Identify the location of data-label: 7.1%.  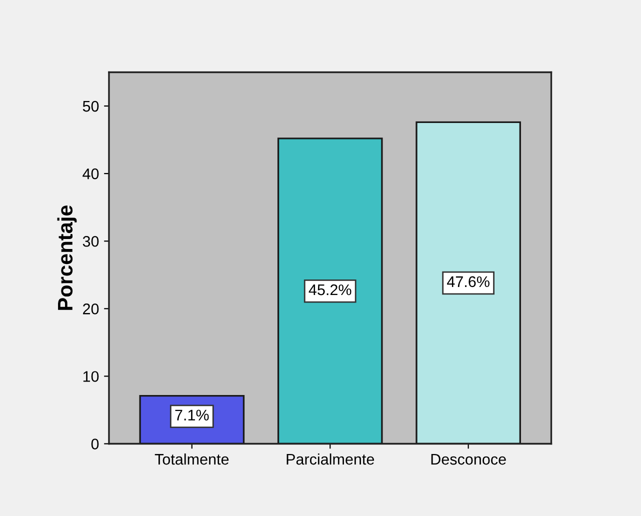
(192, 415).